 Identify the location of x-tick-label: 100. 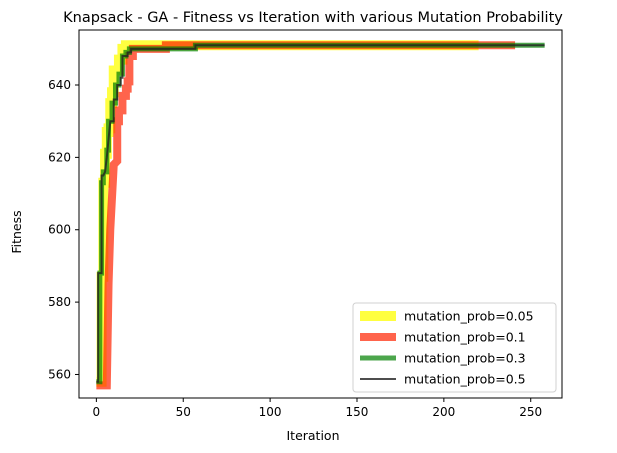
(270, 412).